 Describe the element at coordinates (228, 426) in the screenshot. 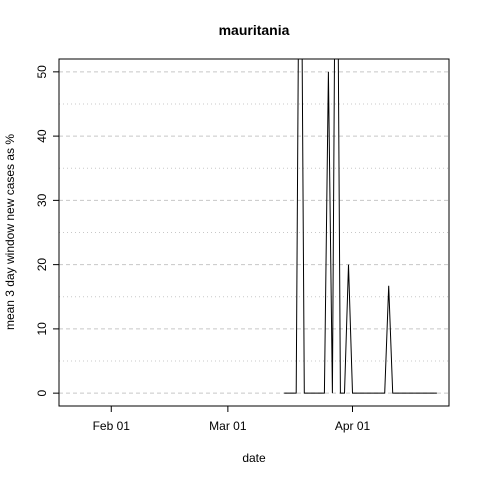

I see `x-tick-label: Mar 01` at that location.